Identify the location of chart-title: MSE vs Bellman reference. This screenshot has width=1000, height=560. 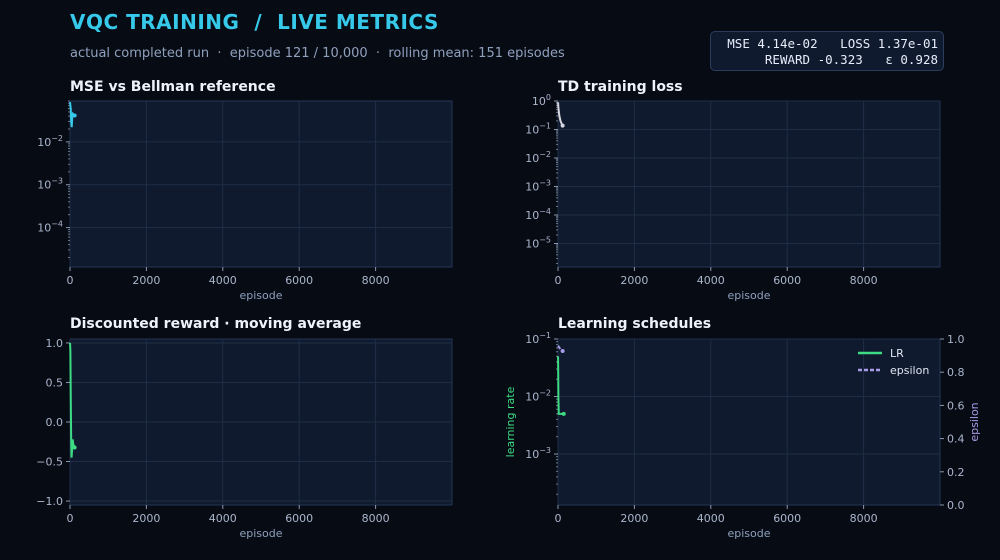
(173, 87).